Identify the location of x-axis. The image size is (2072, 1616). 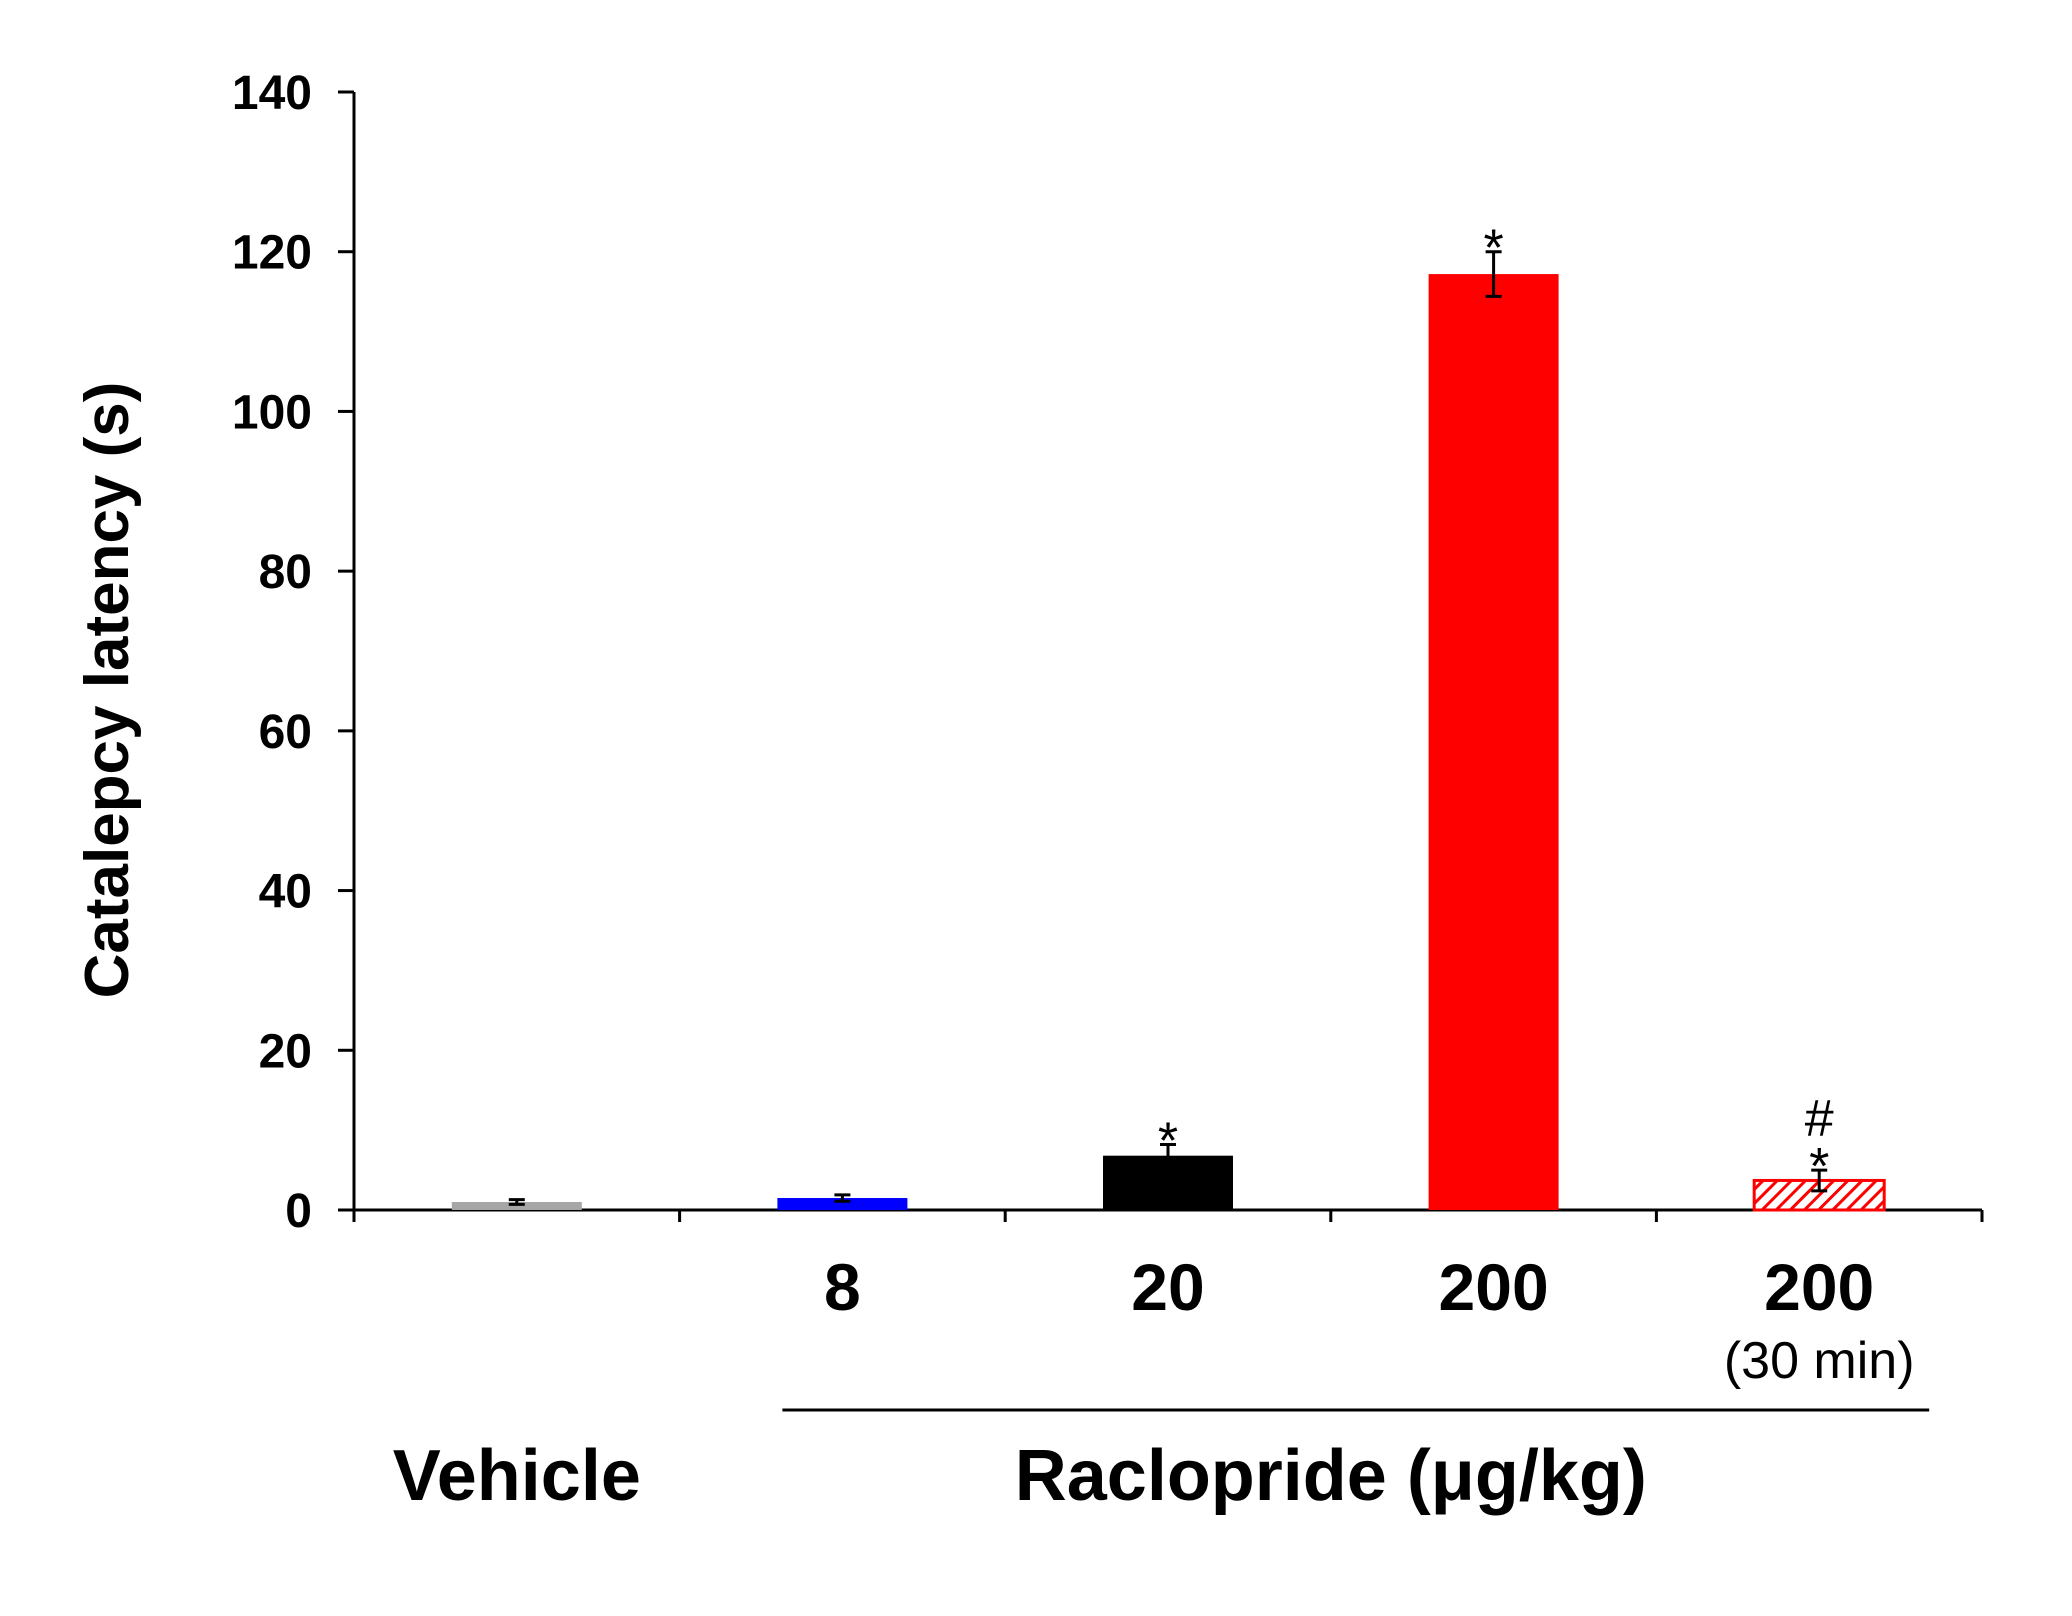
(1168, 1215).